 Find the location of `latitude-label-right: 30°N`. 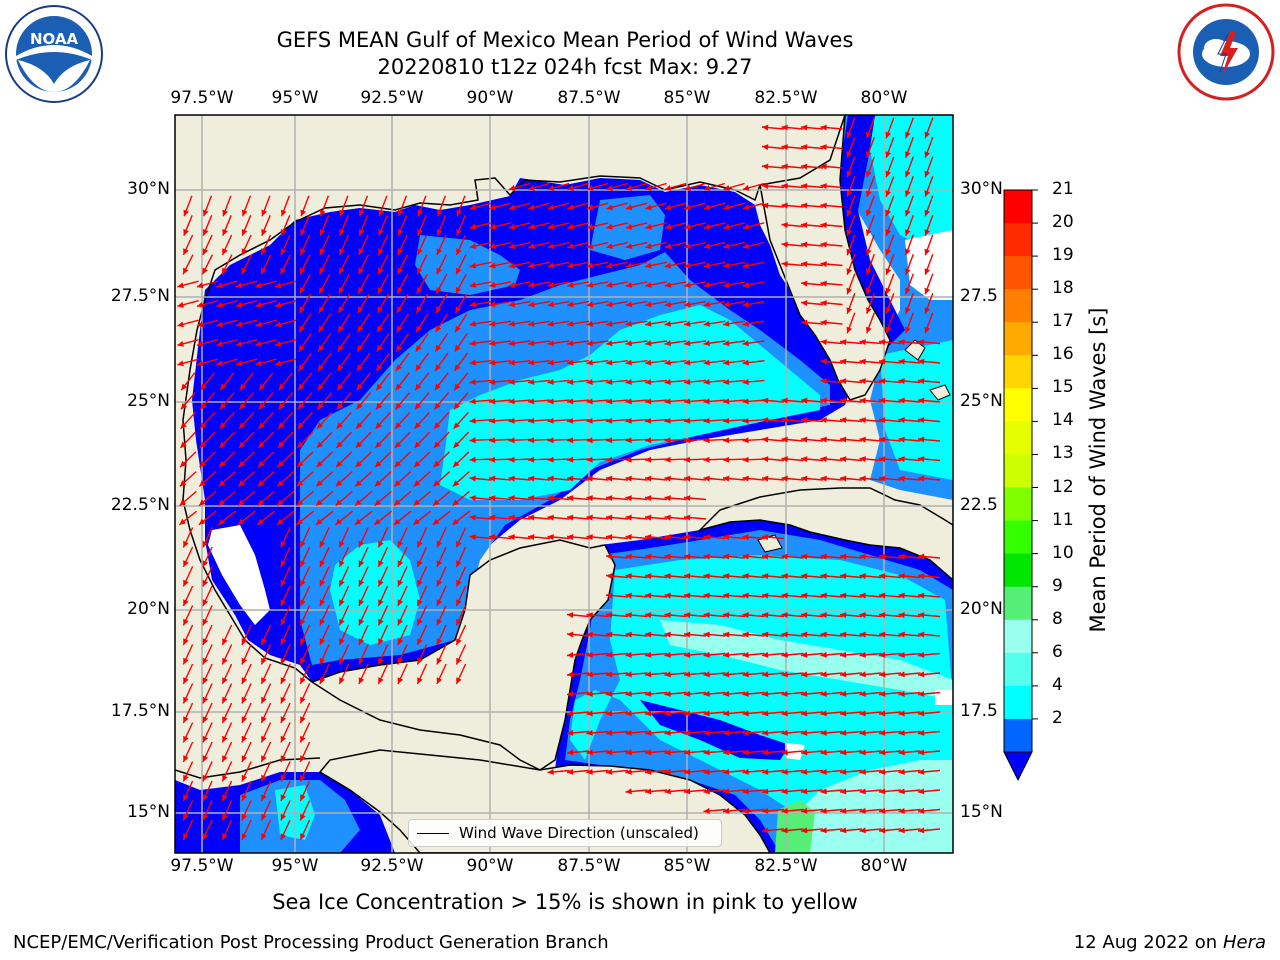

latitude-label-right: 30°N is located at coordinates (981, 189).